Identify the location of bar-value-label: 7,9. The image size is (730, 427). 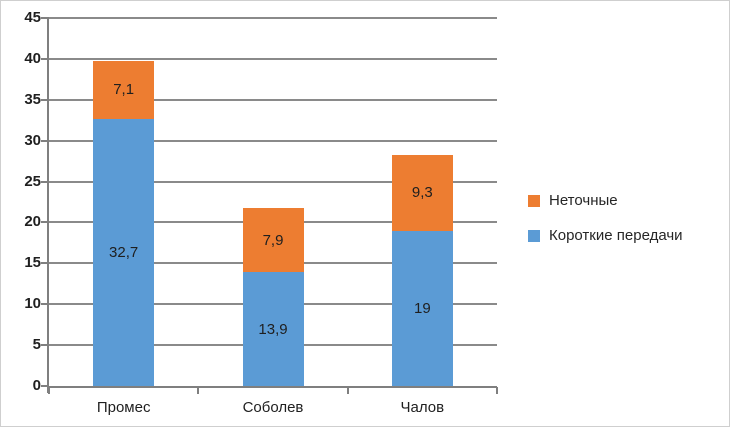
(273, 240).